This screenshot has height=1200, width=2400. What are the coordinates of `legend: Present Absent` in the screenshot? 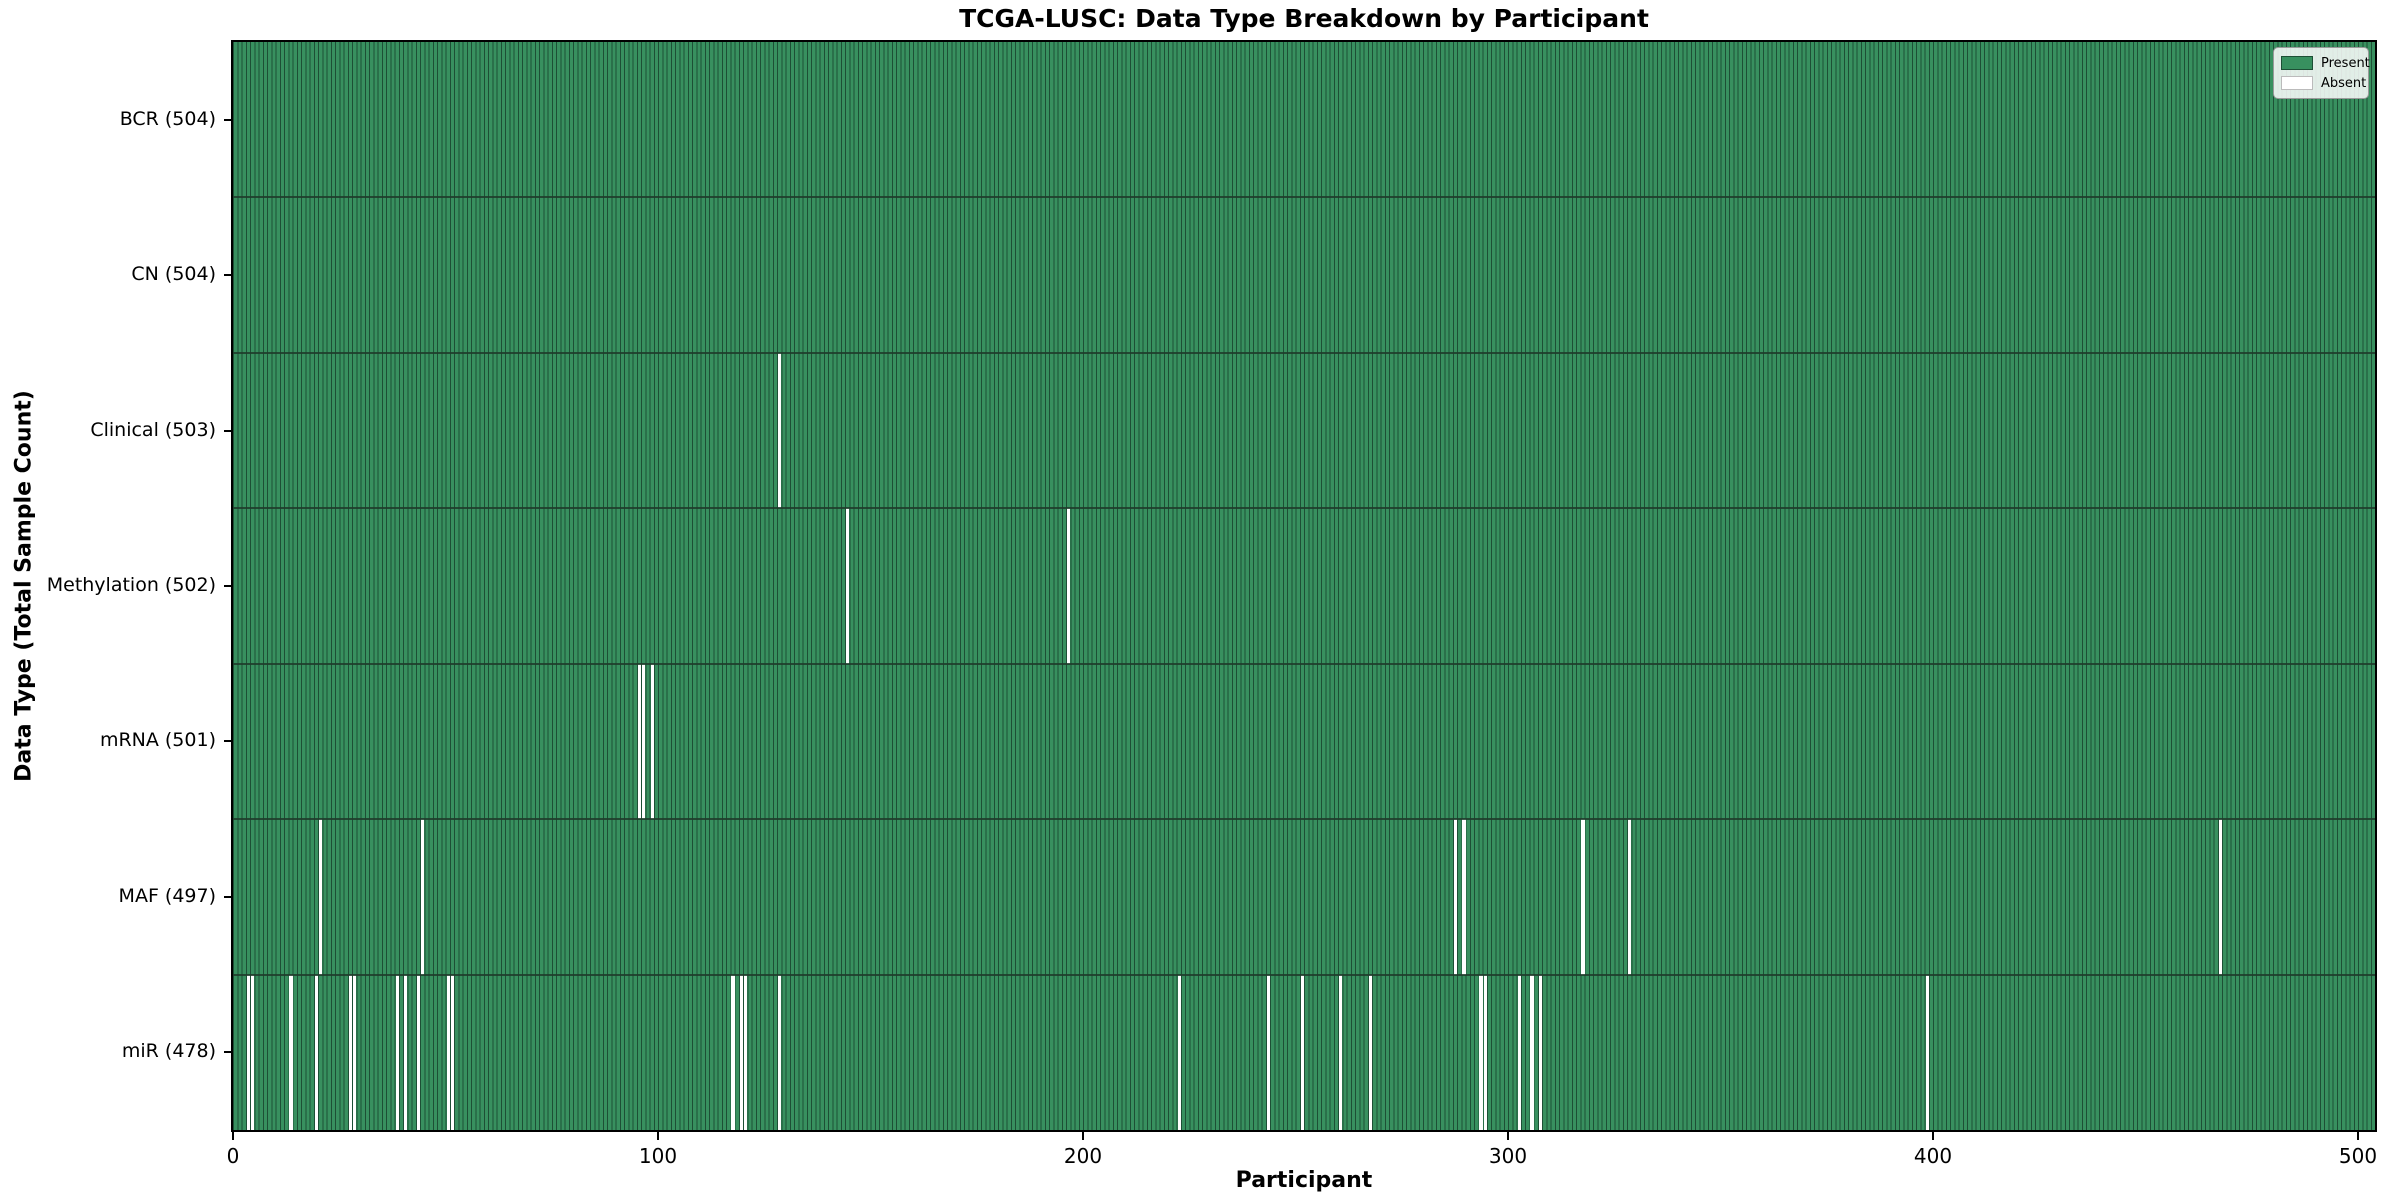 It's located at (2321, 73).